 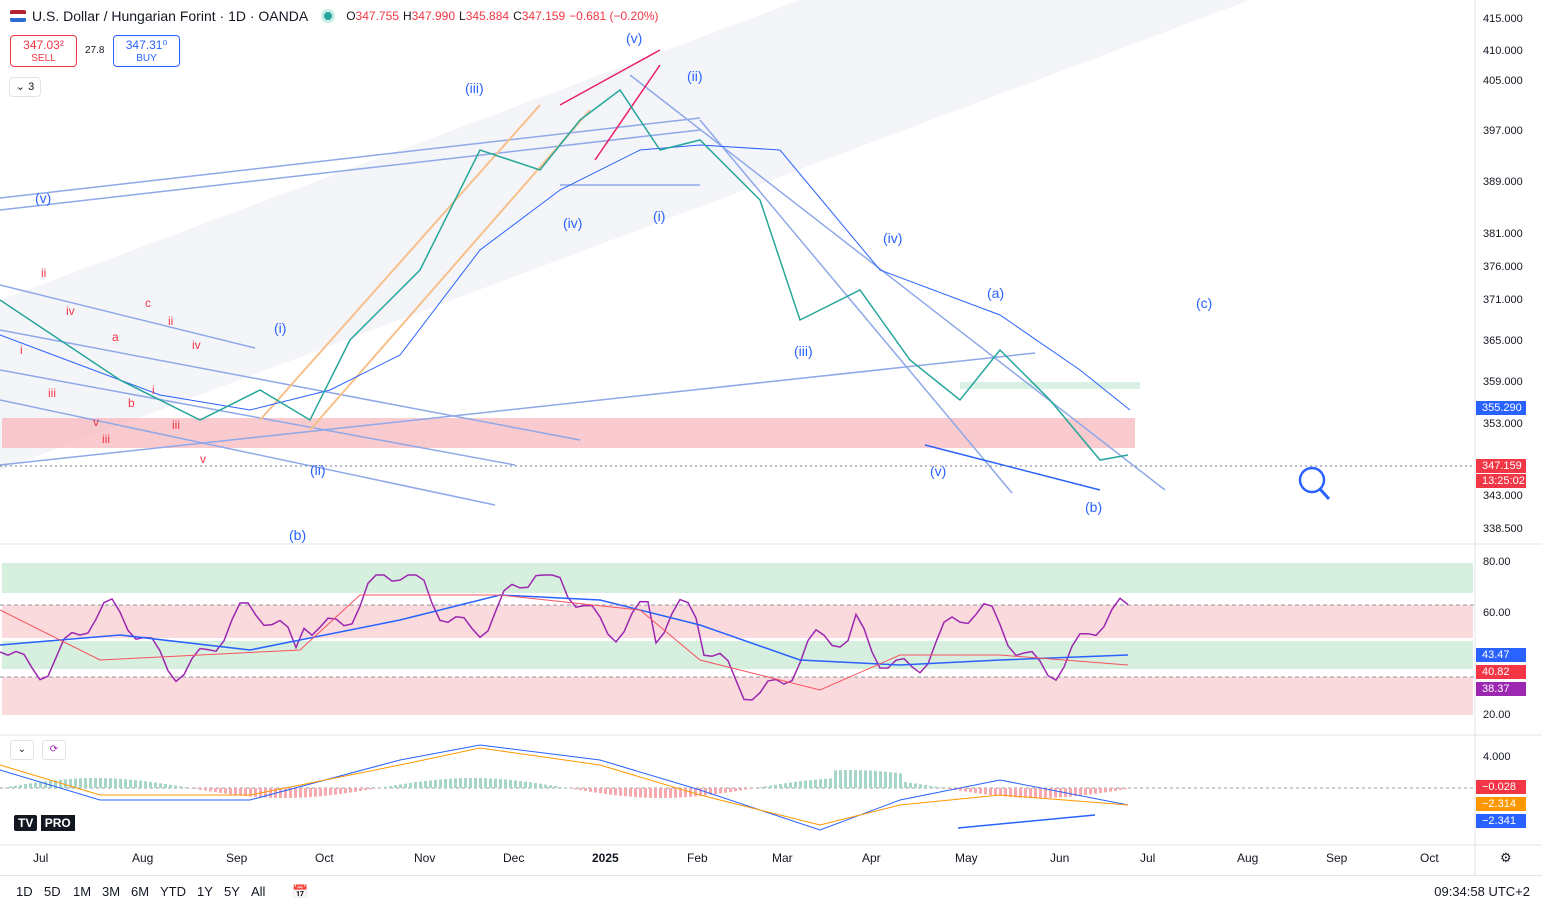 What do you see at coordinates (43, 51) in the screenshot?
I see `sell-button: 347.03² SELL` at bounding box center [43, 51].